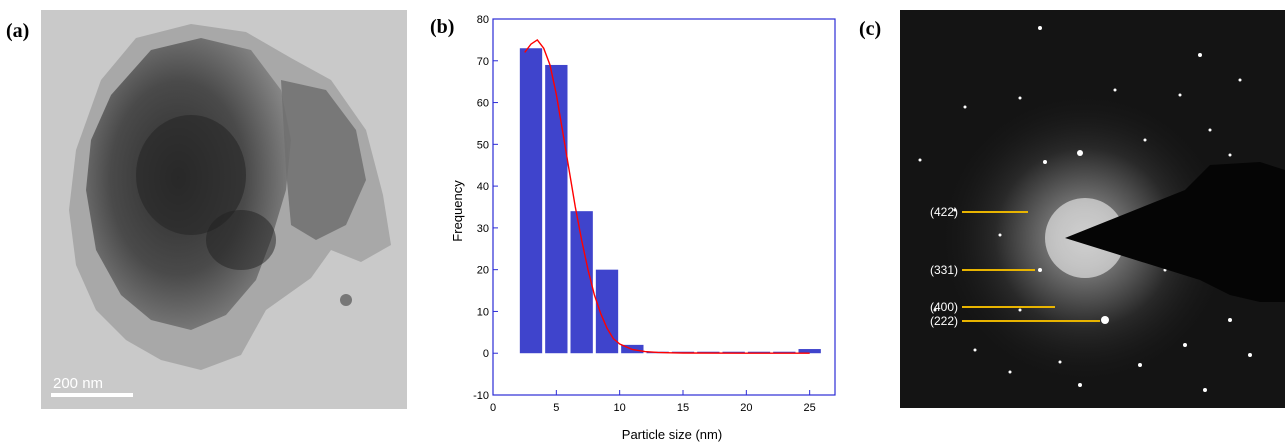 The width and height of the screenshot is (1285, 442). Describe the element at coordinates (1175, 232) in the screenshot. I see `beam-stop` at that location.